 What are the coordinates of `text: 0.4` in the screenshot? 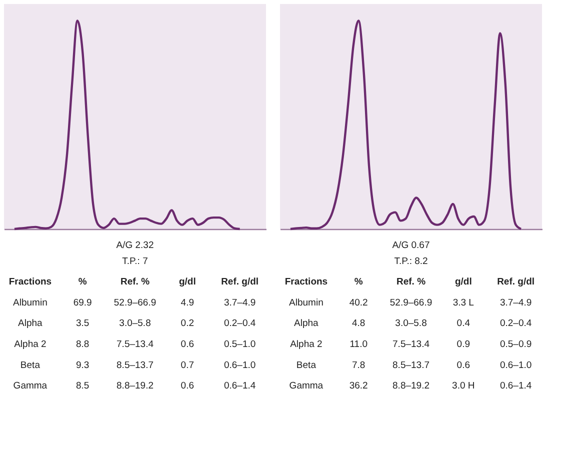 It's located at (463, 324).